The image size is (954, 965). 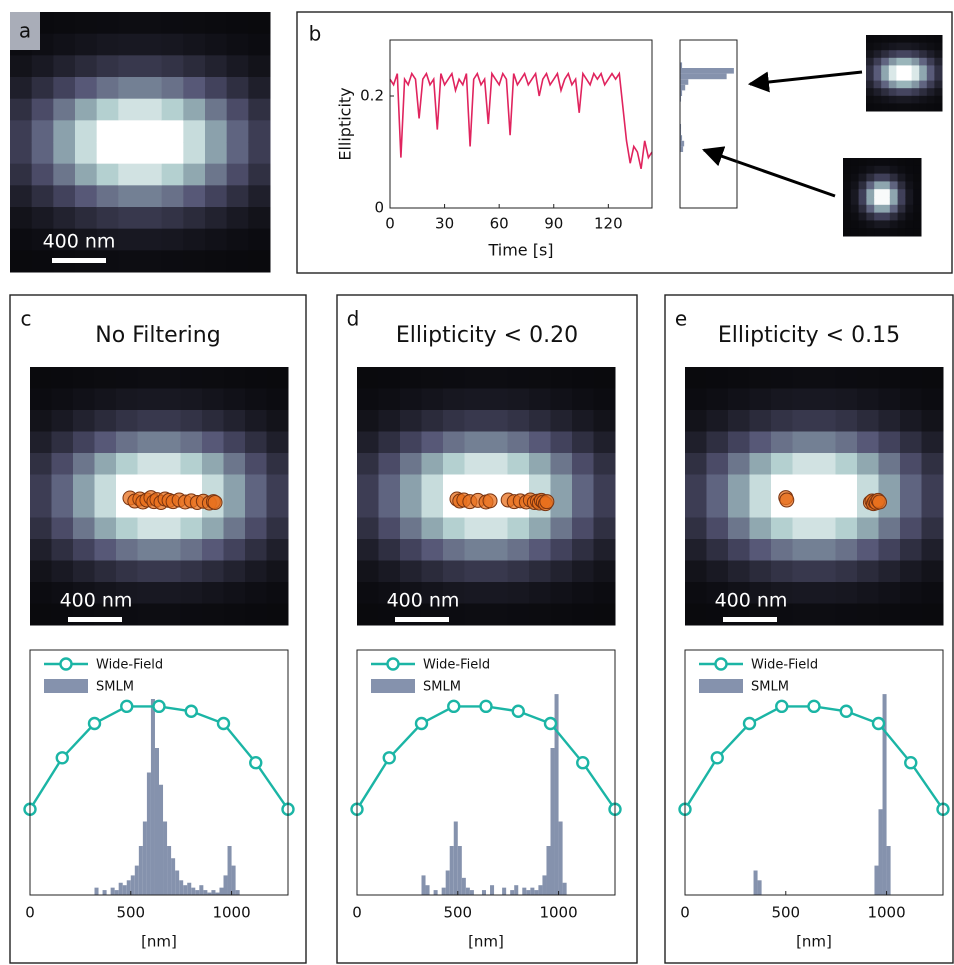 What do you see at coordinates (769, 172) in the screenshot?
I see `arrow` at bounding box center [769, 172].